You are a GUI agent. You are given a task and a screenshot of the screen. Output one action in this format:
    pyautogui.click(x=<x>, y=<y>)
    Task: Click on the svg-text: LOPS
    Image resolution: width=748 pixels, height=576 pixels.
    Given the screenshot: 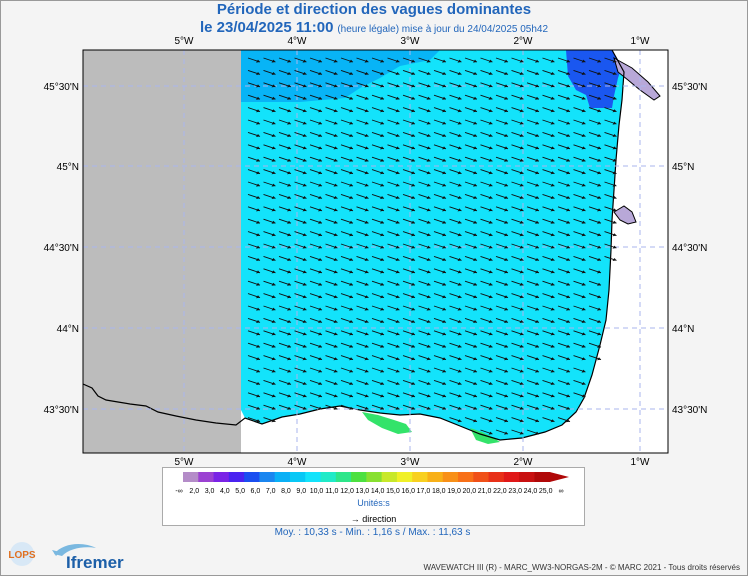 What is the action you would take?
    pyautogui.click(x=22, y=555)
    